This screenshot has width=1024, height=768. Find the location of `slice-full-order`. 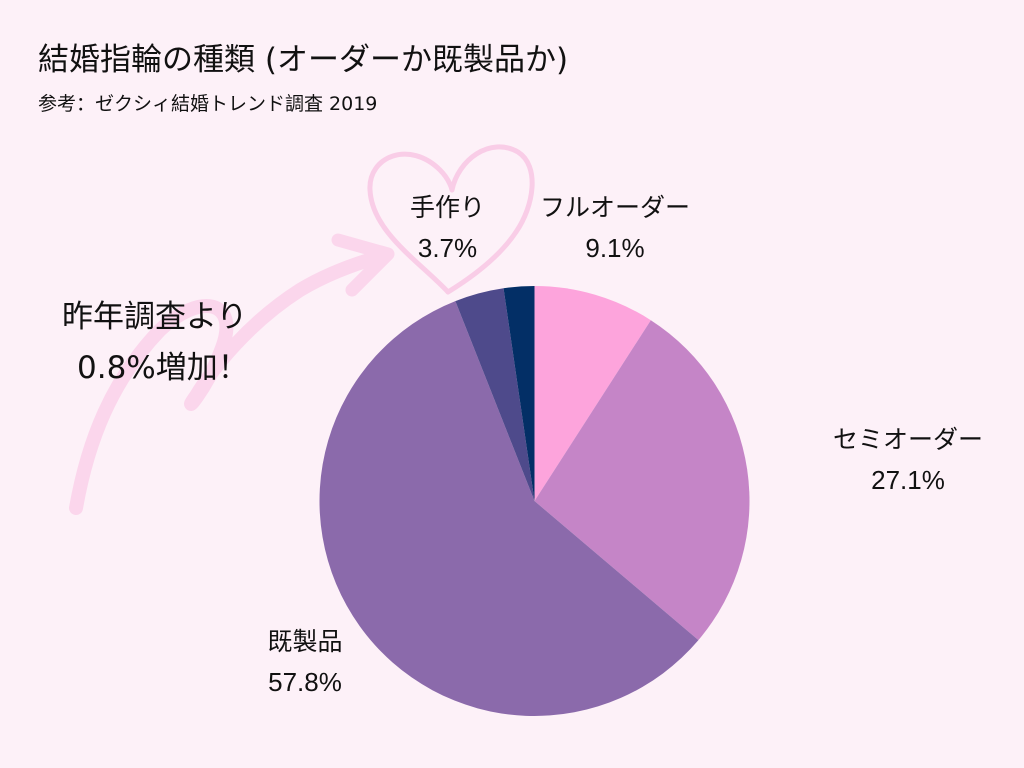

slice-full-order is located at coordinates (592, 393).